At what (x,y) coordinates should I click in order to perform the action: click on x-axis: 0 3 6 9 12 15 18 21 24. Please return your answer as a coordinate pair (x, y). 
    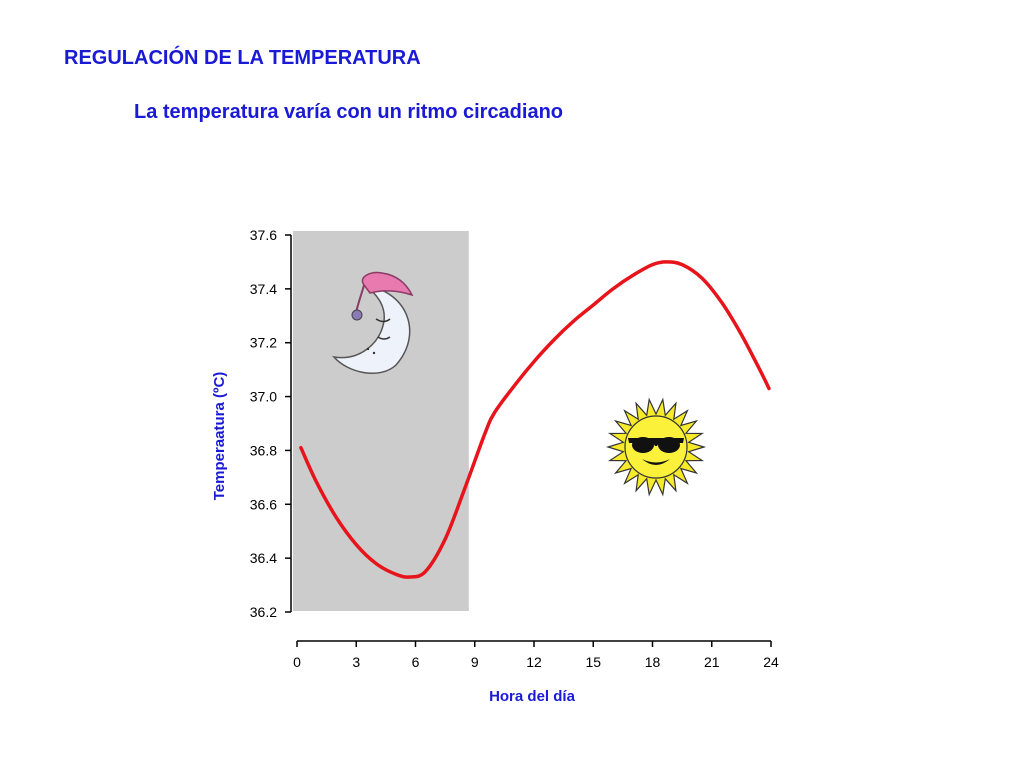
    Looking at the image, I should click on (536, 655).